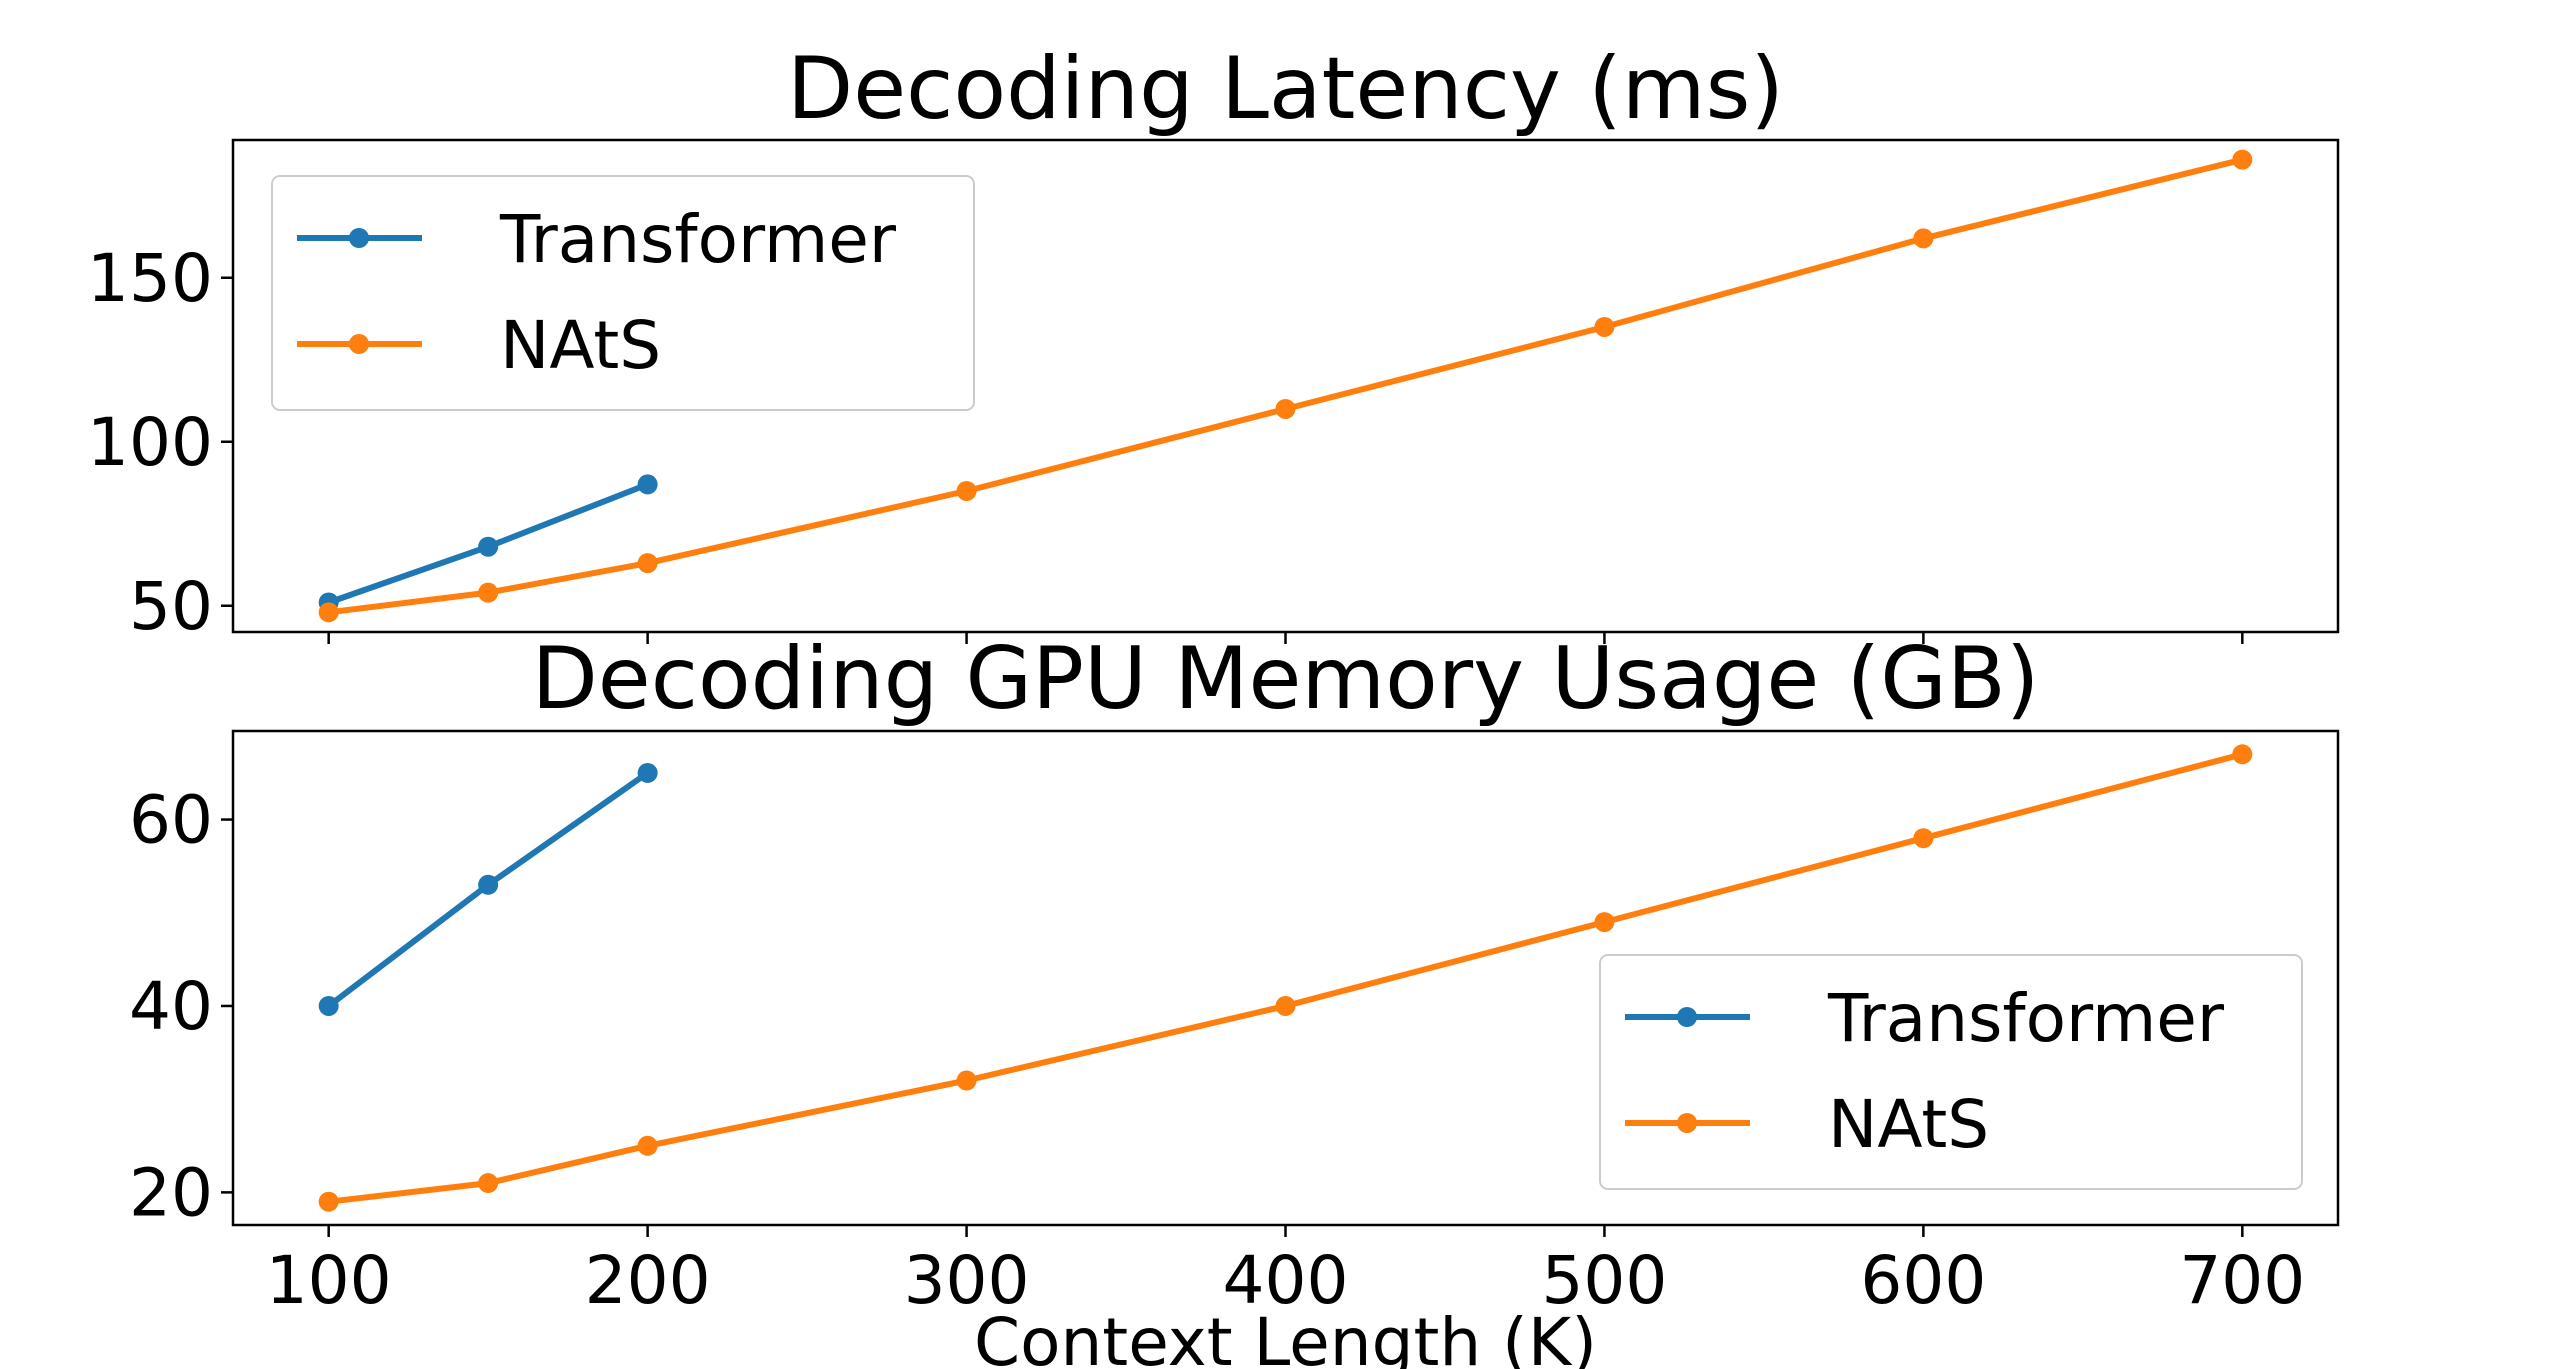 The image size is (2560, 1369). Describe the element at coordinates (150, 442) in the screenshot. I see `y-tick-label: 100` at that location.